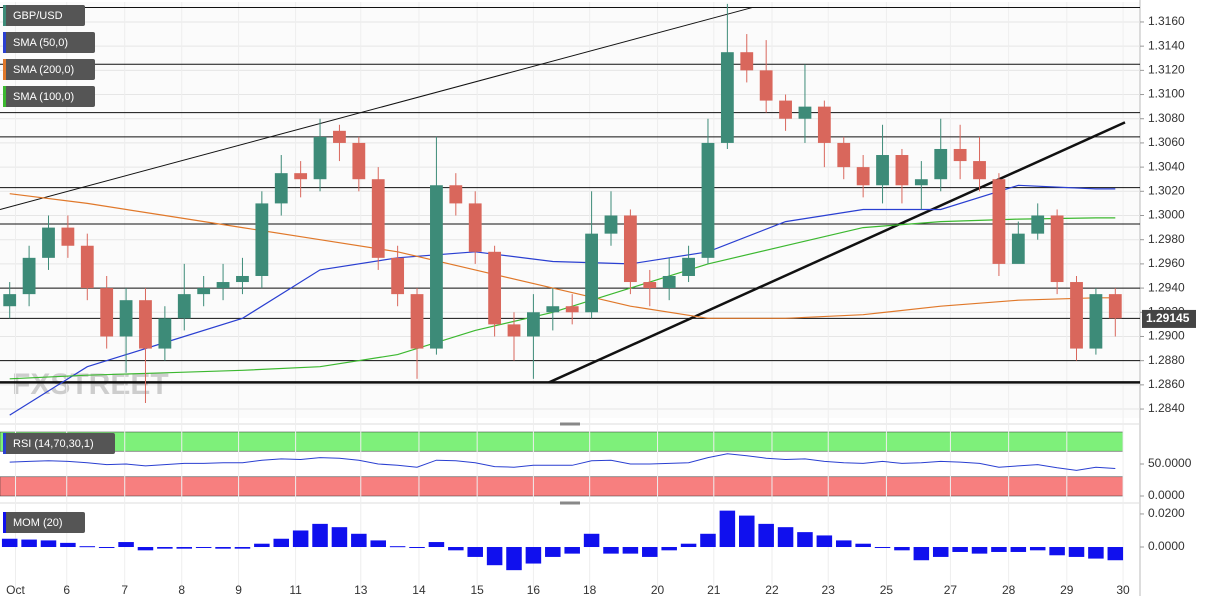 This screenshot has width=1212, height=602. What do you see at coordinates (1123, 590) in the screenshot?
I see `x-tick-label: 30` at bounding box center [1123, 590].